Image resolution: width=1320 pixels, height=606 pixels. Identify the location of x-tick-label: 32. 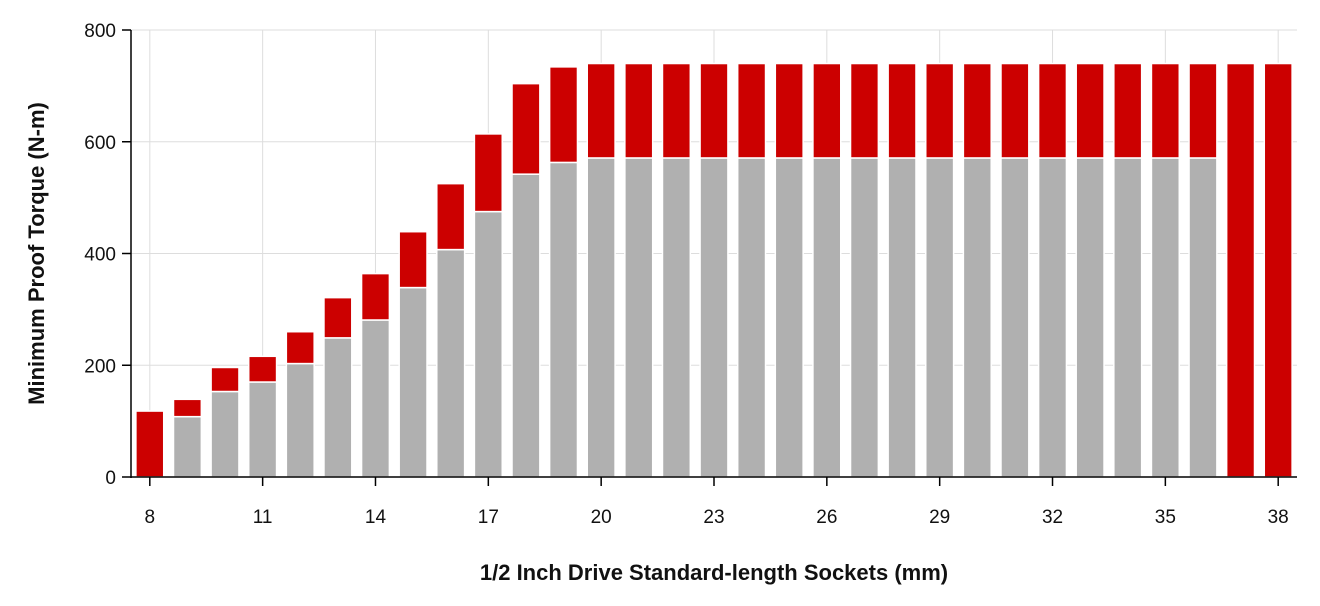
(1052, 517).